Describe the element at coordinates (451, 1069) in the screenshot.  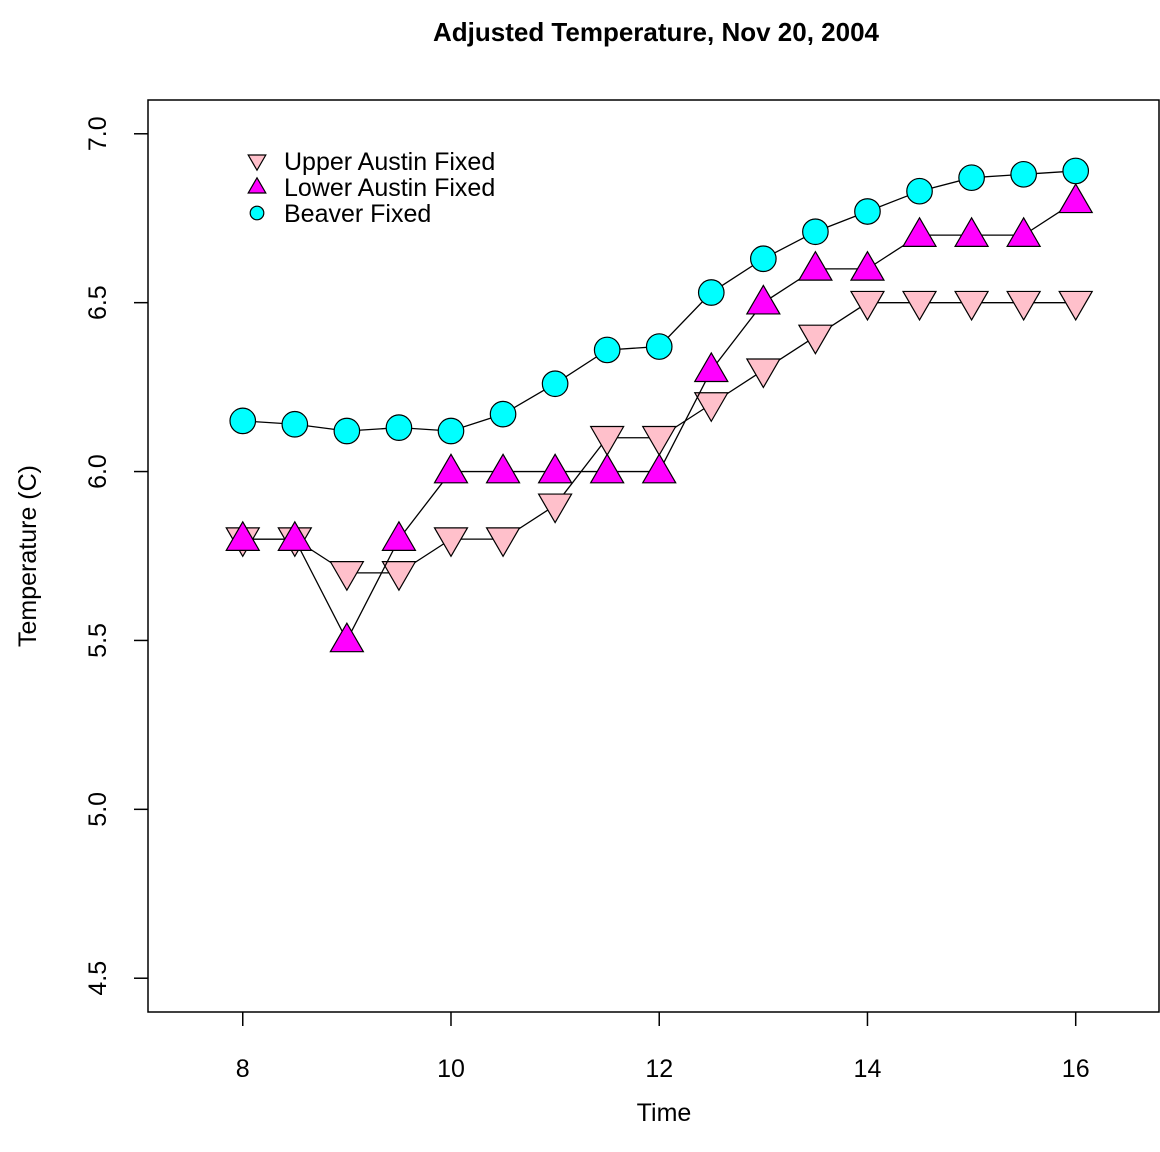
I see `x-tick-label: 10` at that location.